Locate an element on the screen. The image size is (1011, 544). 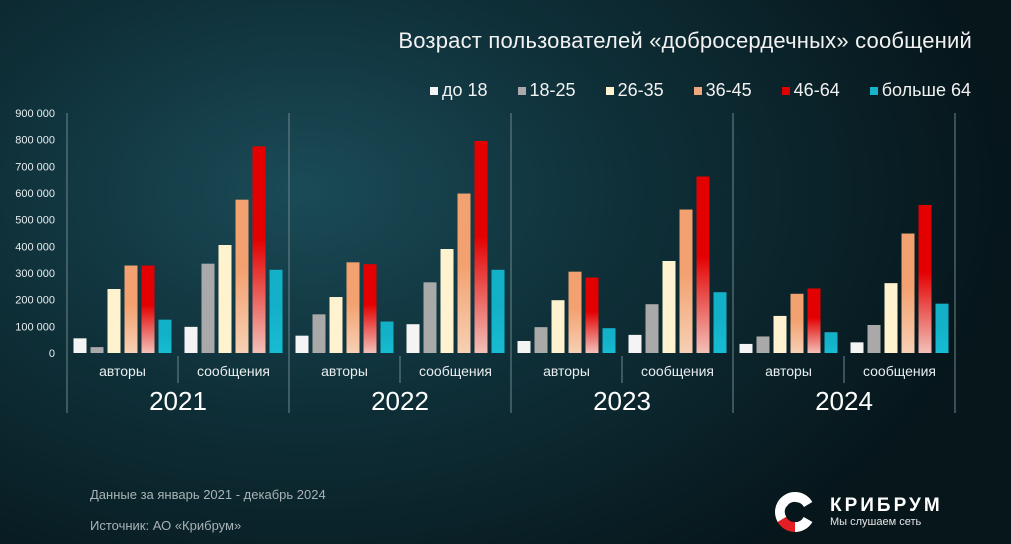
data-period-note: Данные за январь 2021 - декабрь 2024 is located at coordinates (208, 494).